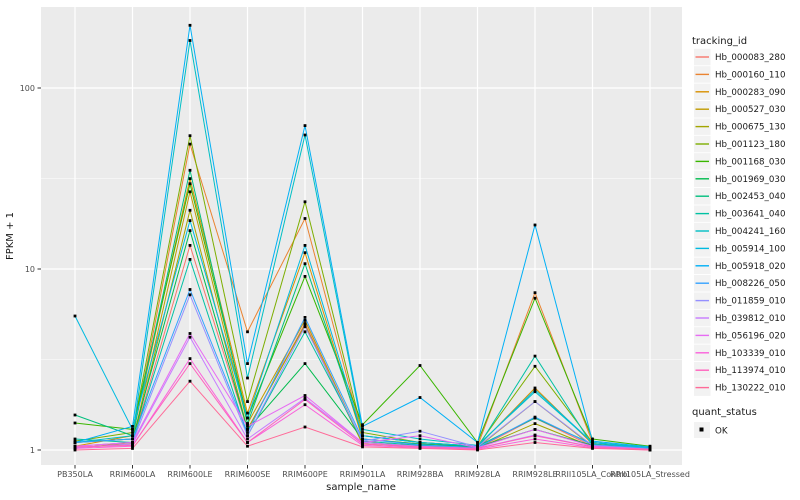 Image resolution: width=800 pixels, height=500 pixels. What do you see at coordinates (739, 248) in the screenshot?
I see `legend-entry: Hb_005914_100` at bounding box center [739, 248].